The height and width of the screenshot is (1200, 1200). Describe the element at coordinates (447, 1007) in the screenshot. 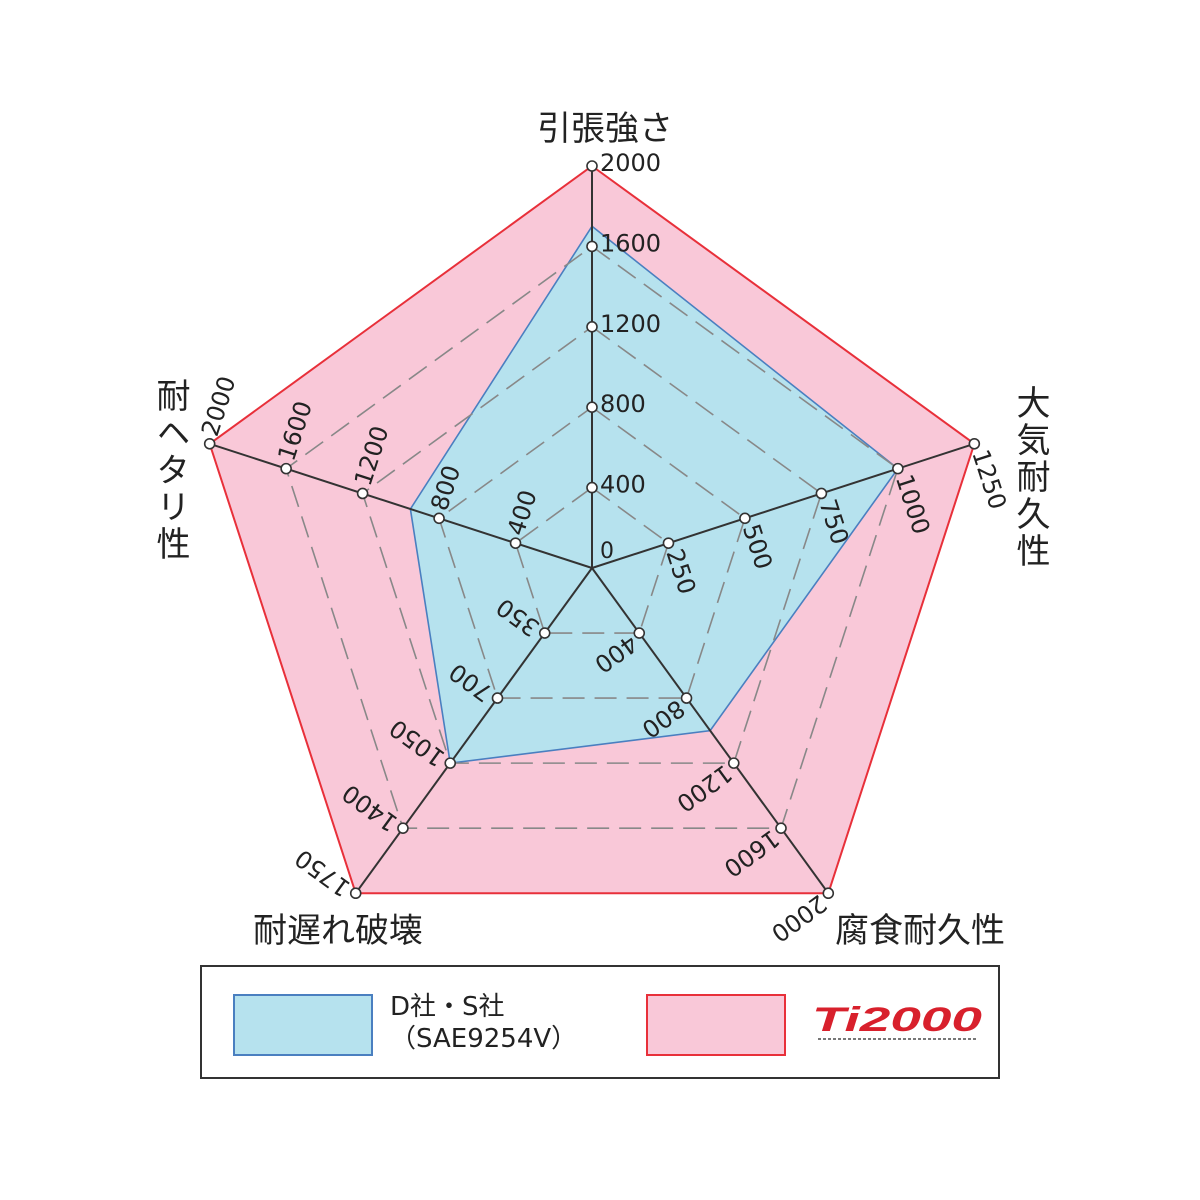

I see `legend-label-line1: D社・S社` at that location.